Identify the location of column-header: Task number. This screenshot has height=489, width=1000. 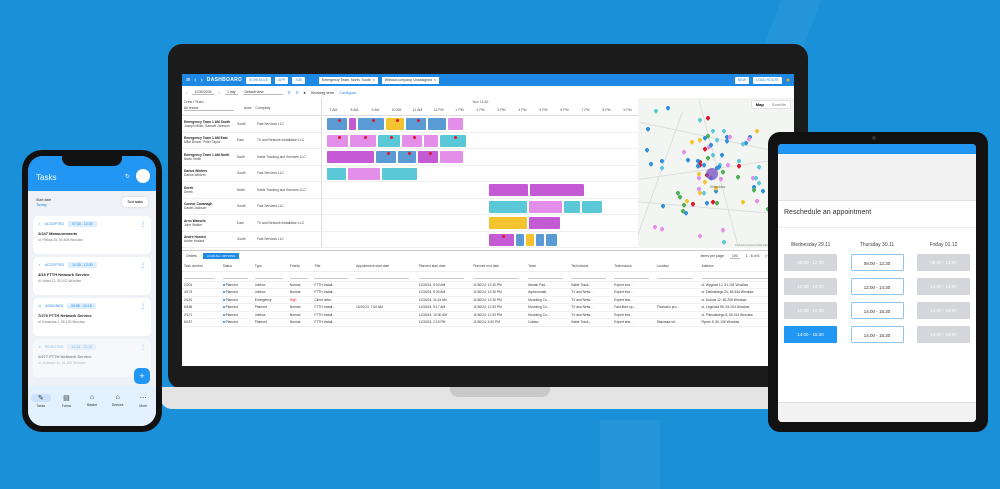
(201, 266).